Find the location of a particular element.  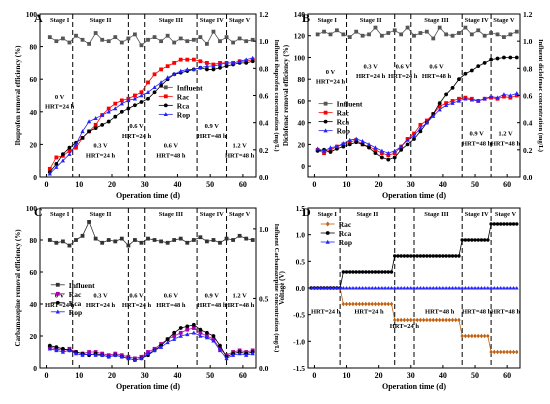

x-axis-title: Operation time (d) is located at coordinates (148, 386).